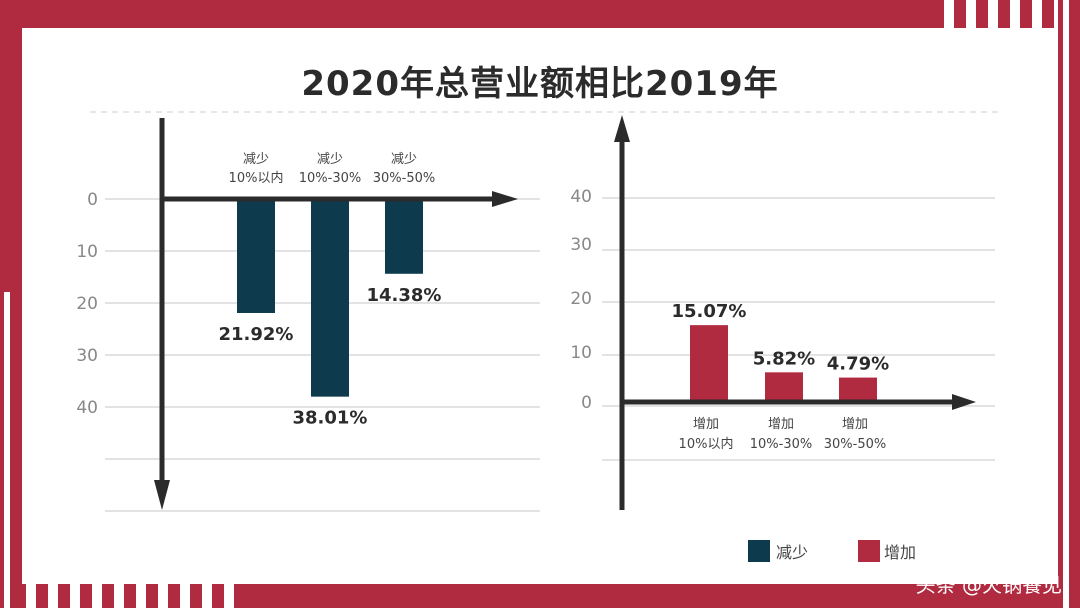  Describe the element at coordinates (988, 585) in the screenshot. I see `watermark: 头条 @火锅餐见` at that location.